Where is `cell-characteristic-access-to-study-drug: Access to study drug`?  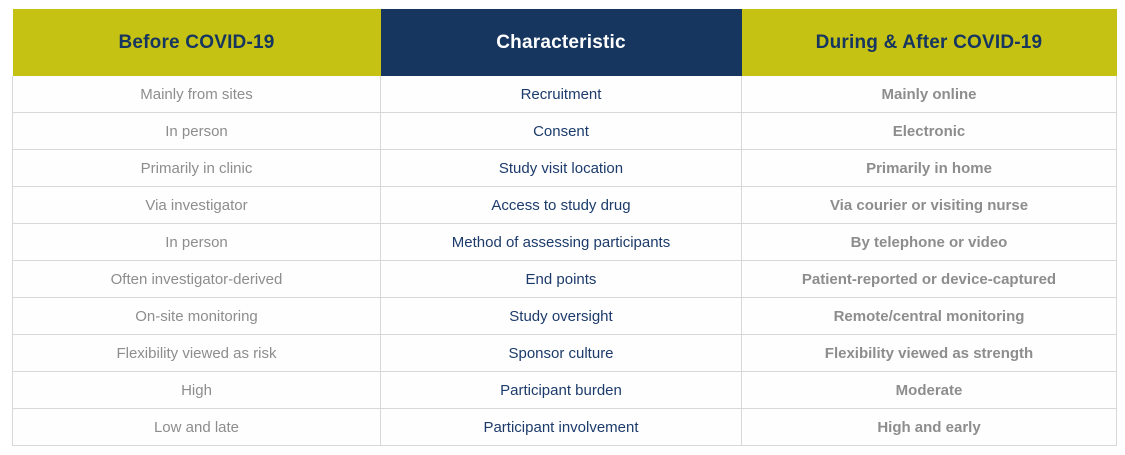
cell-characteristic-access-to-study-drug: Access to study drug is located at coordinates (561, 205).